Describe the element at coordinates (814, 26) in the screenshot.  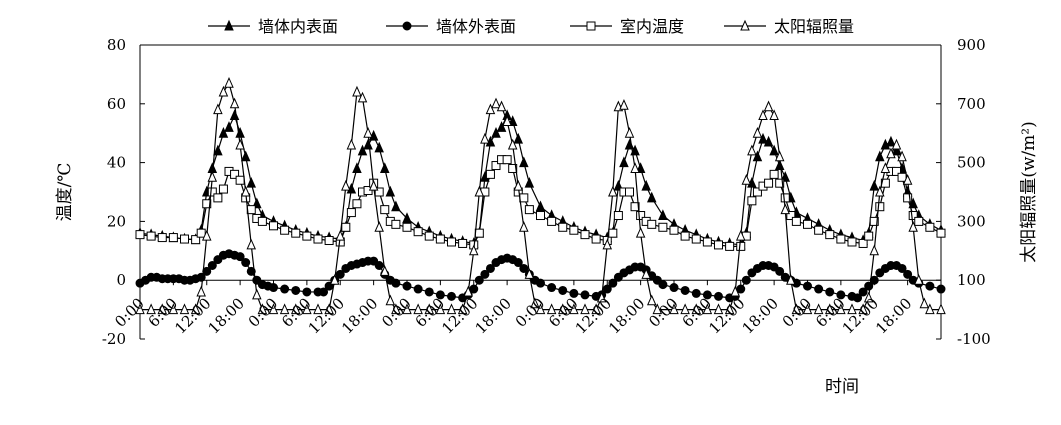
I see `legend-label: 太阳辐照量` at that location.